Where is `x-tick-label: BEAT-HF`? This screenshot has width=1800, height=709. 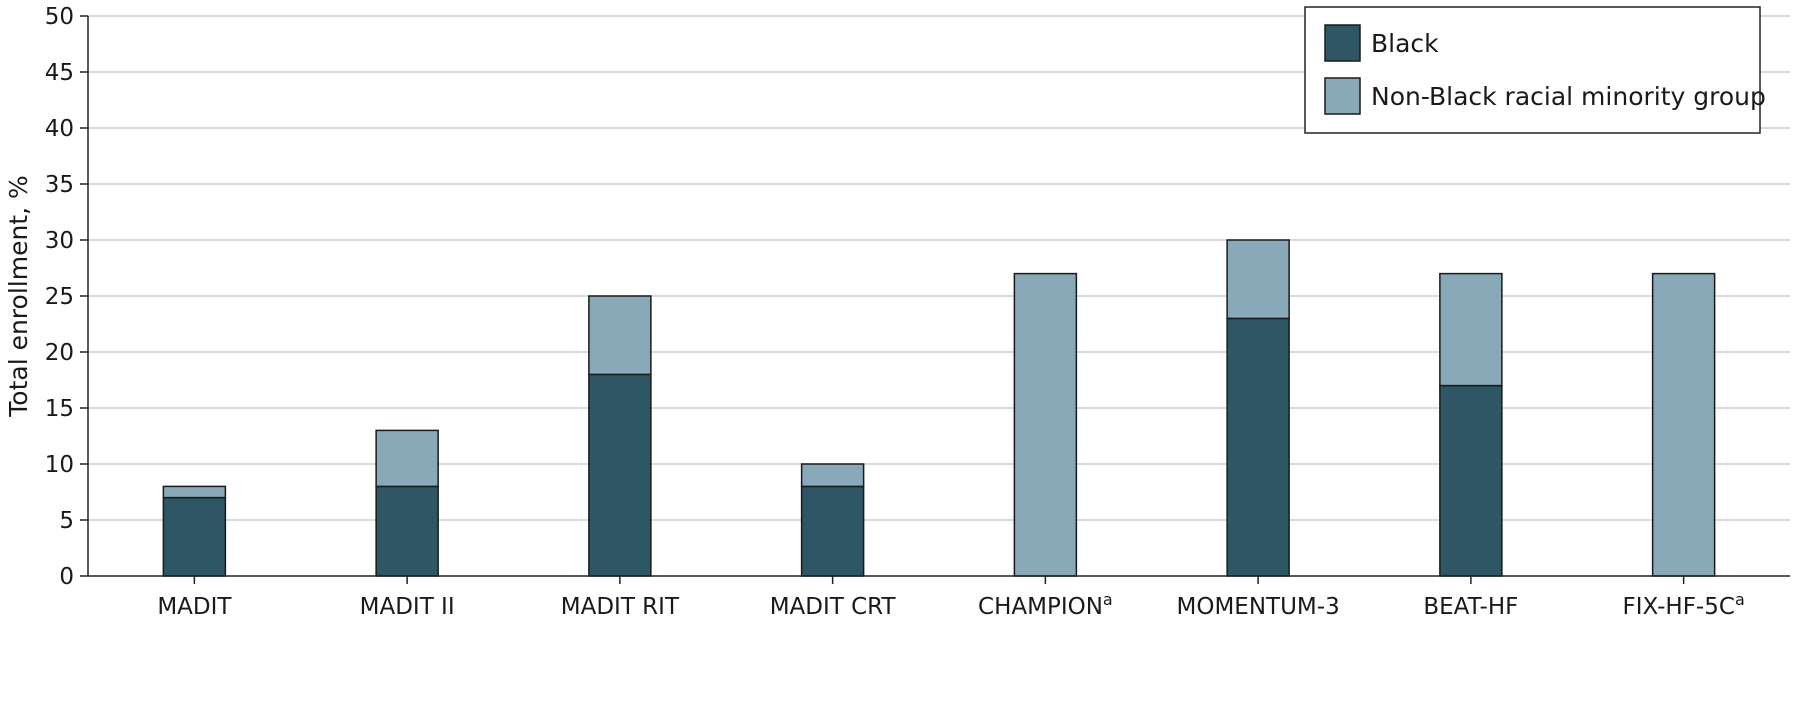 x-tick-label: BEAT-HF is located at coordinates (1470, 607).